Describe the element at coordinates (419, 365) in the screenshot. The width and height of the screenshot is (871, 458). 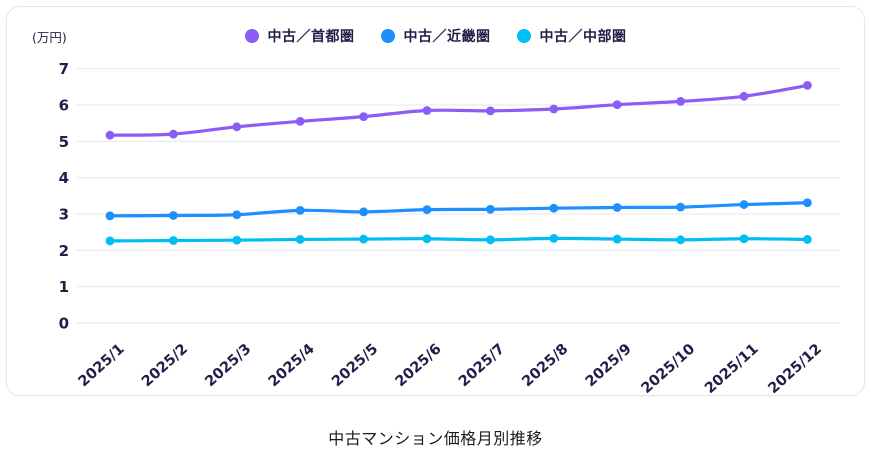
I see `x-tick-label: 2025/6` at that location.